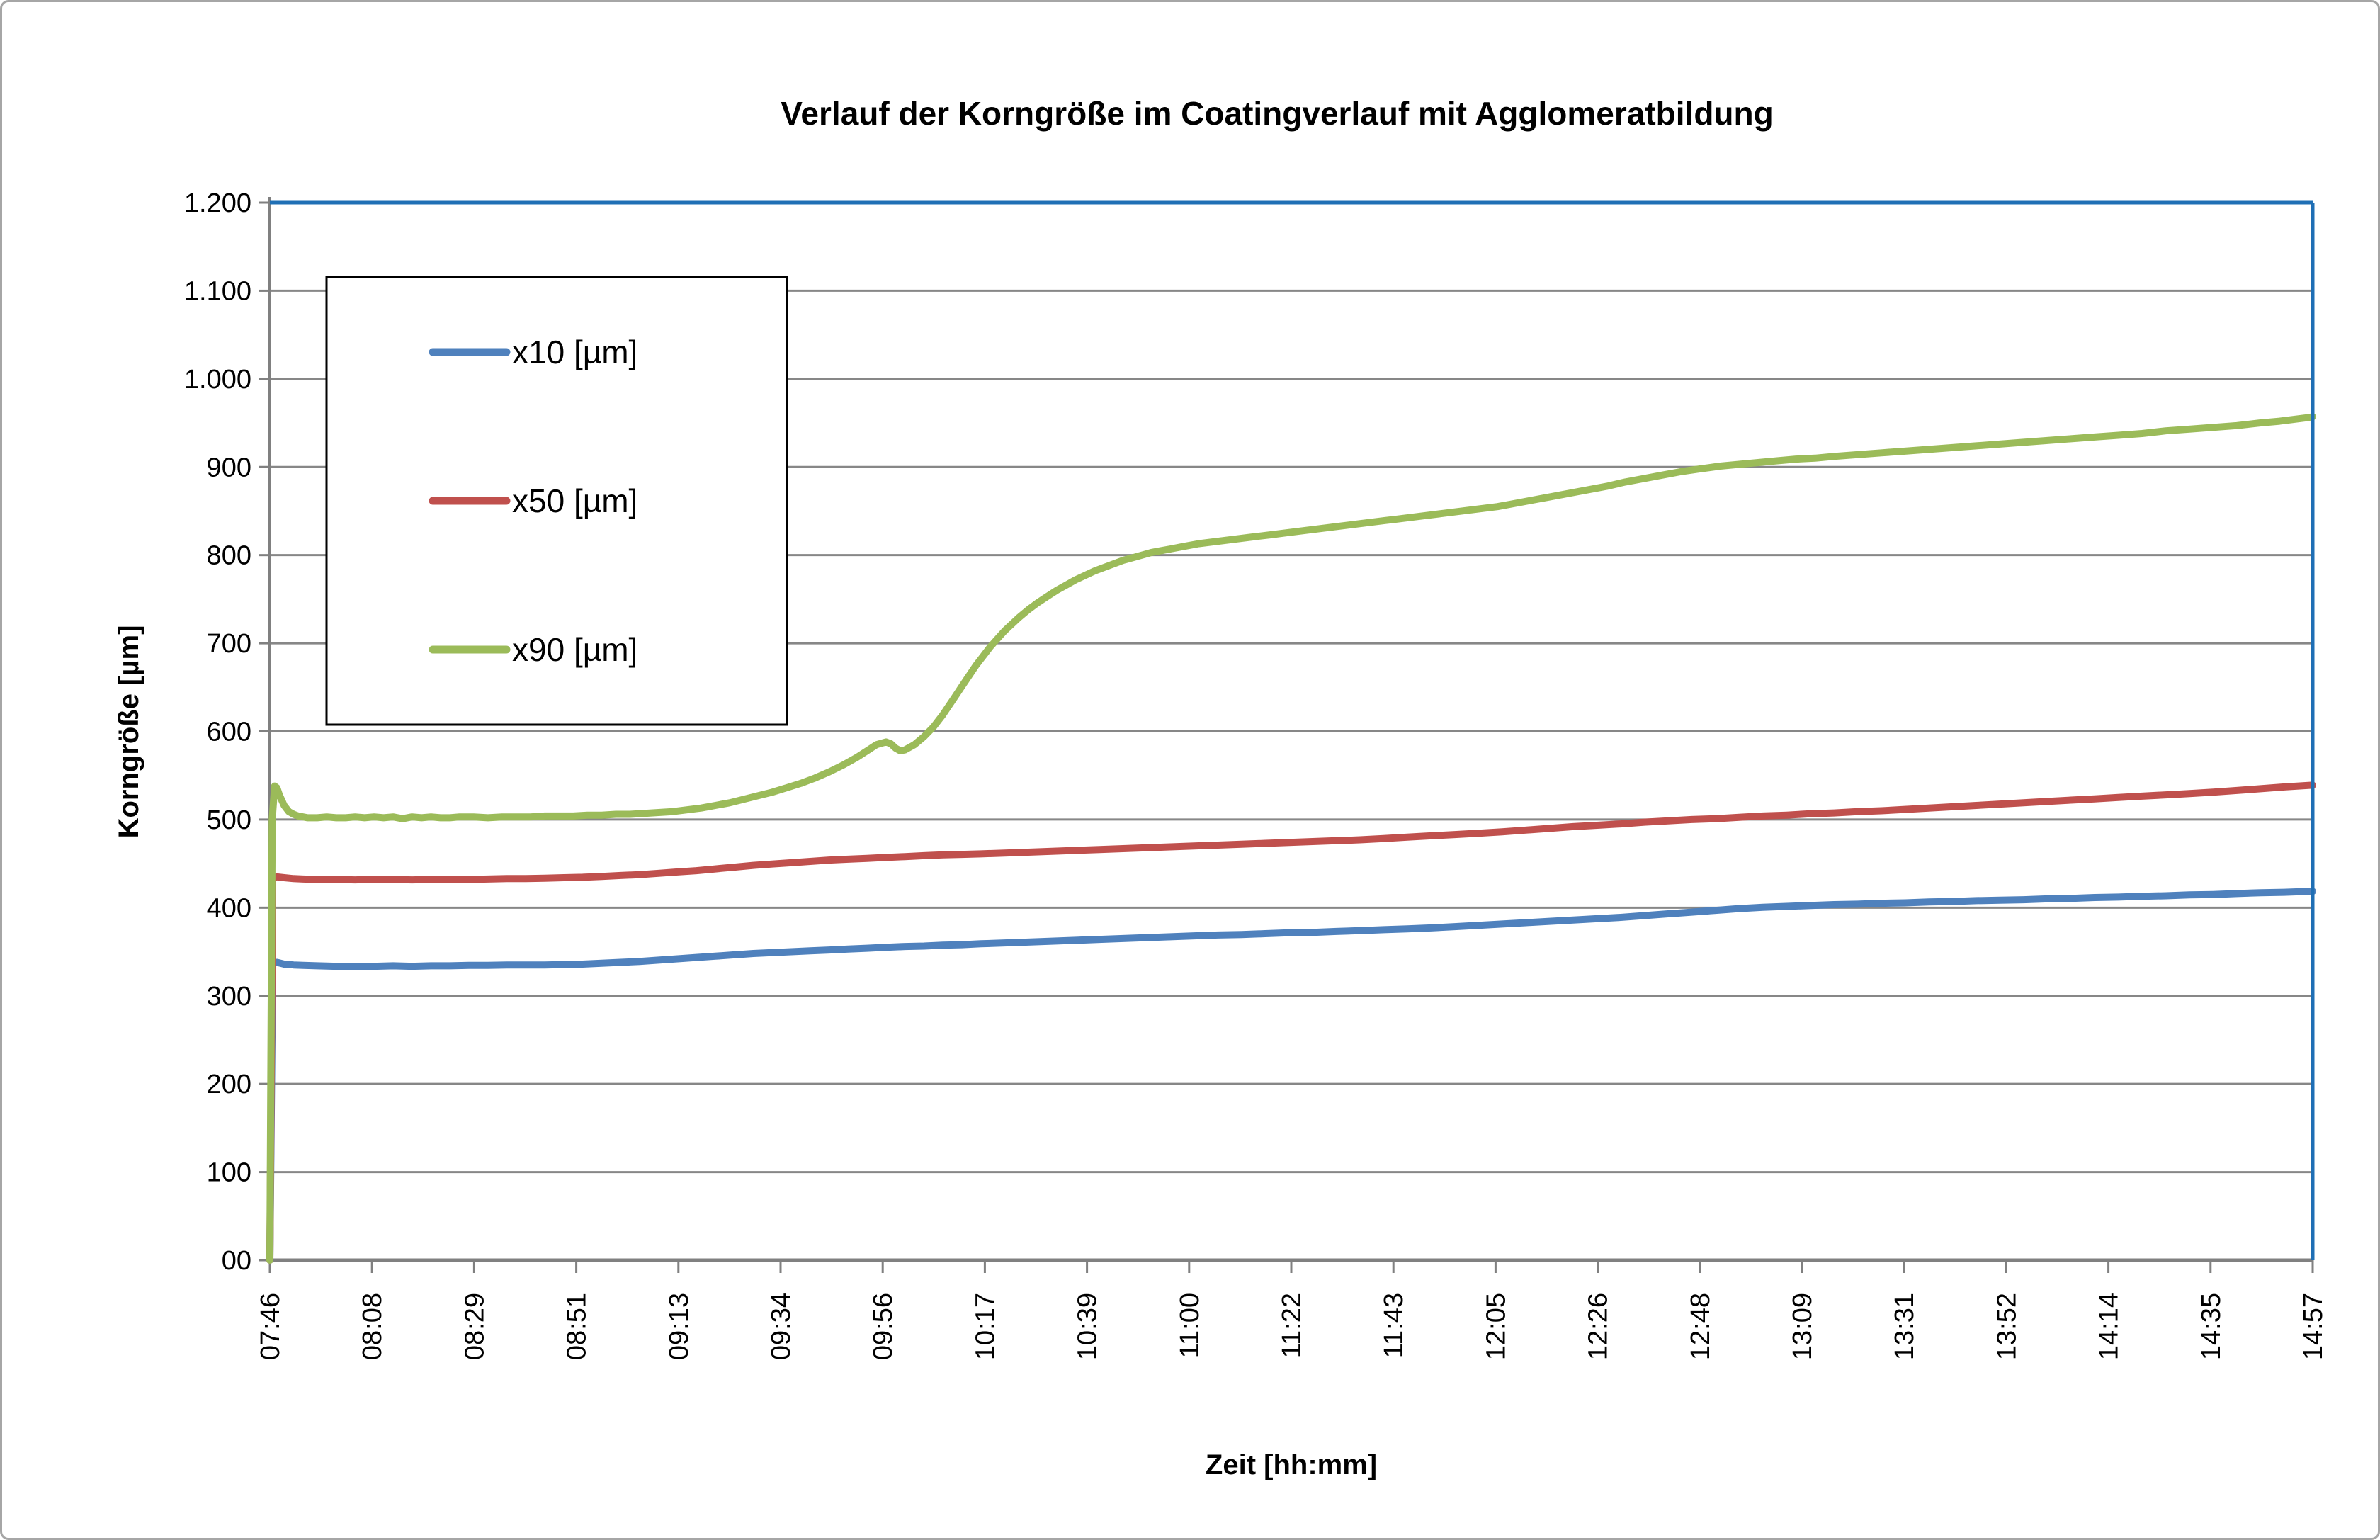 The width and height of the screenshot is (2380, 1540). What do you see at coordinates (883, 1326) in the screenshot?
I see `x-tick-label: 09:56` at bounding box center [883, 1326].